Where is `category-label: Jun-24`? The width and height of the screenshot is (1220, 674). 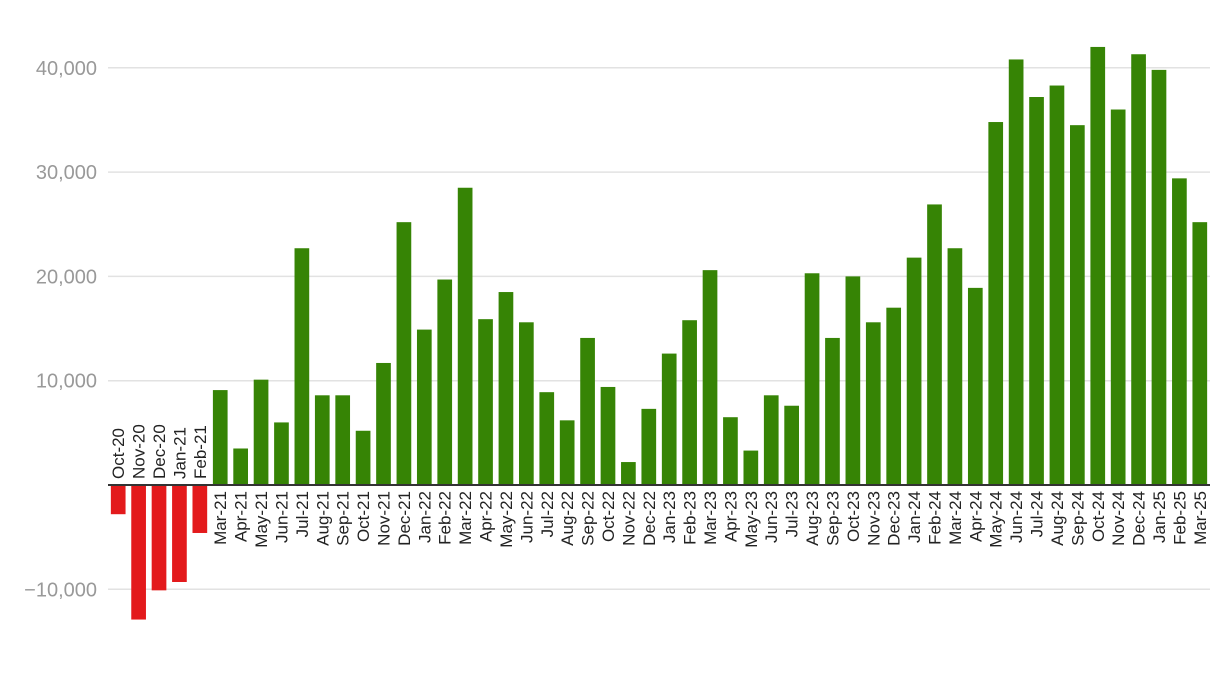
category-label: Jun-24 is located at coordinates (1016, 517).